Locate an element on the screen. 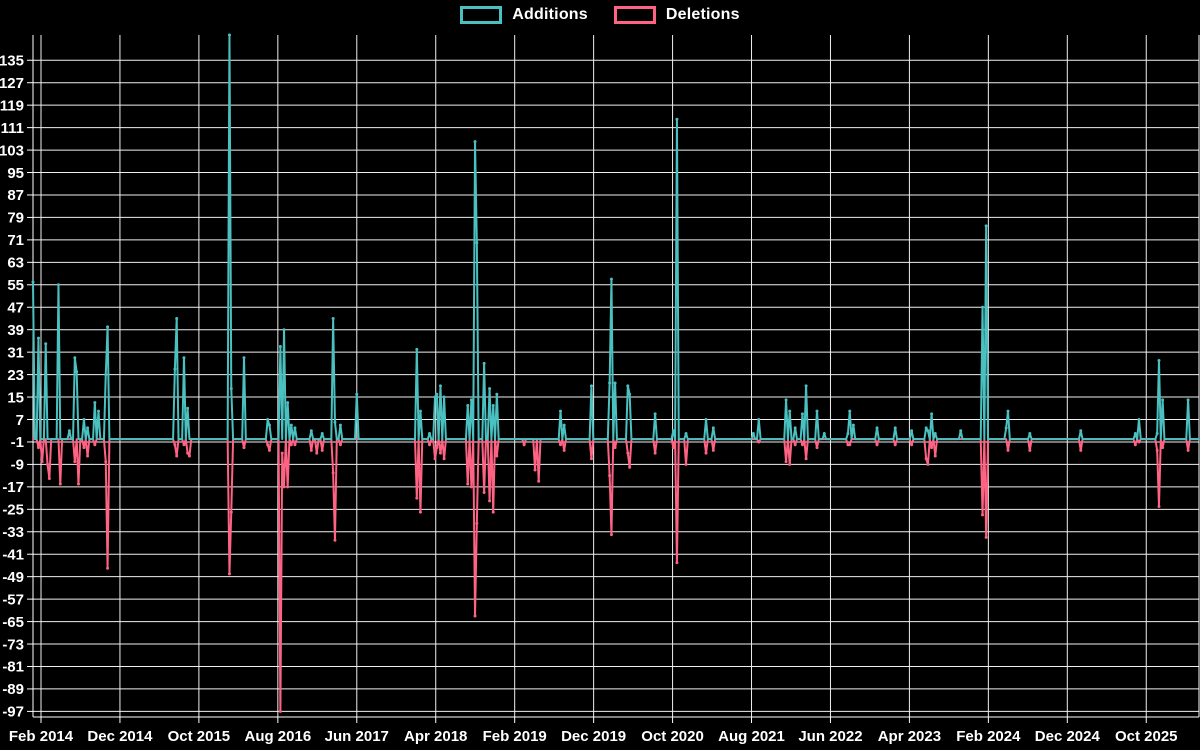  y-tick-label: 63 is located at coordinates (15, 263).